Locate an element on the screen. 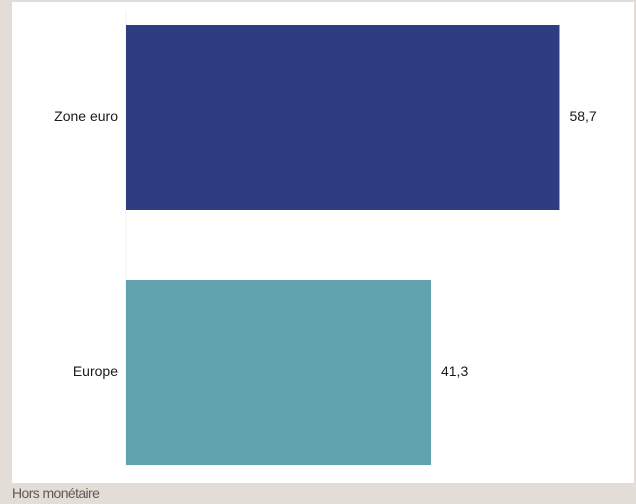 The image size is (636, 504). value-label-zone-euro: 58,7 is located at coordinates (582, 116).